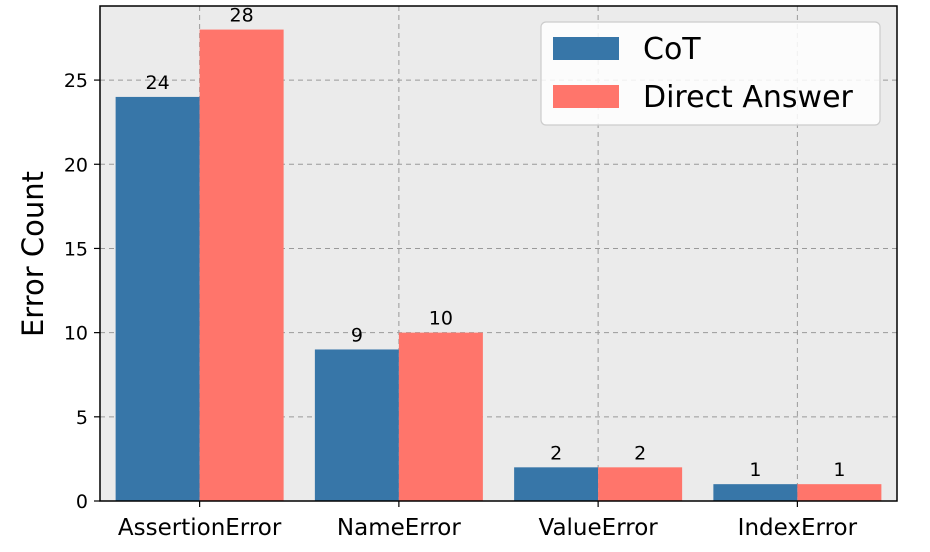 The image size is (930, 552). What do you see at coordinates (200, 528) in the screenshot?
I see `x-tick-label: AssertionError` at bounding box center [200, 528].